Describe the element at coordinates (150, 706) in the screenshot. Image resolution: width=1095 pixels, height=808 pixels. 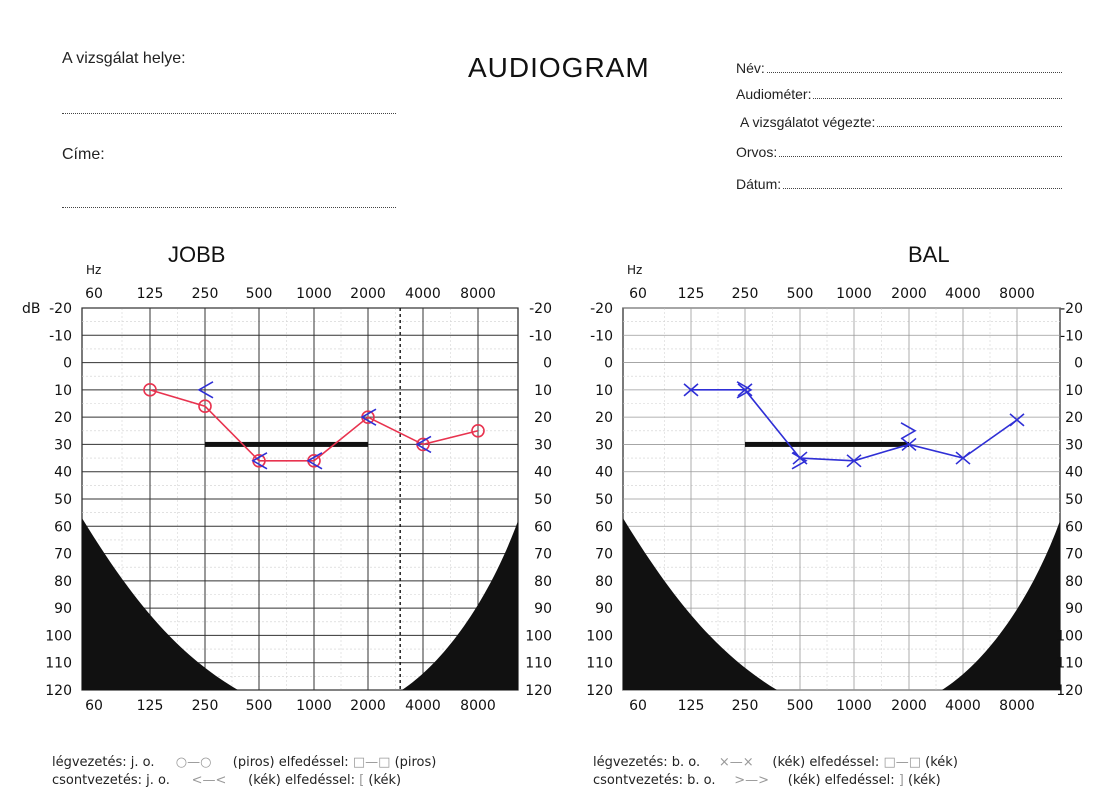
I see `x-tick-label-bottom: 125` at that location.